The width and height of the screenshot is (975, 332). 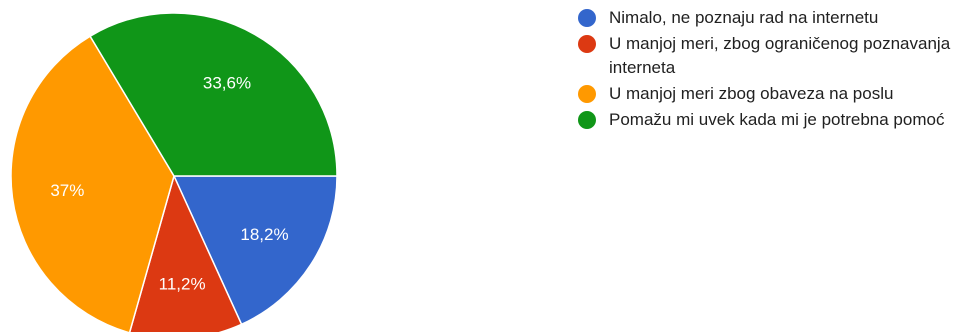 I want to click on legend-item: Pomažu mi uvek kada mi je potrebna pomoć, so click(x=776, y=120).